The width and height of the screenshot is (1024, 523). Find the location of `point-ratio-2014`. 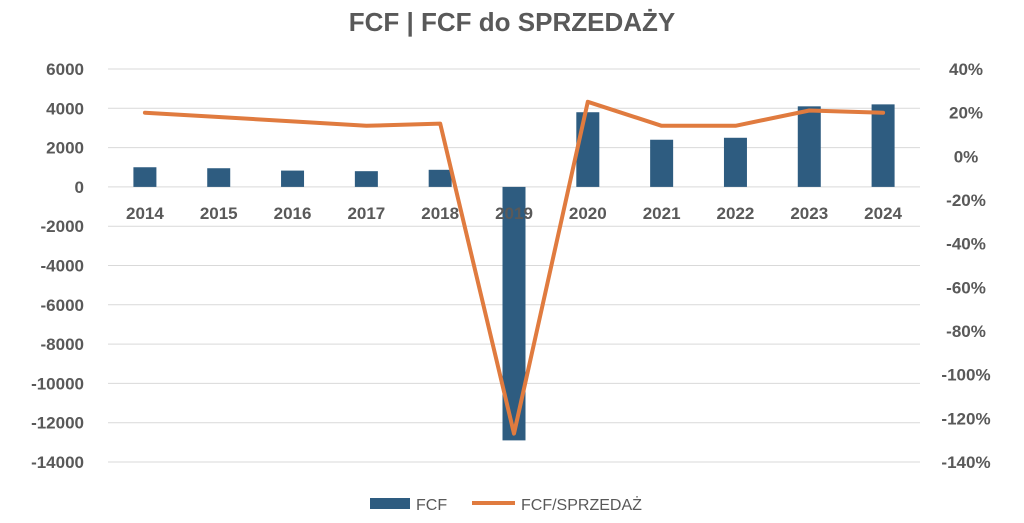

point-ratio-2014 is located at coordinates (145, 113).